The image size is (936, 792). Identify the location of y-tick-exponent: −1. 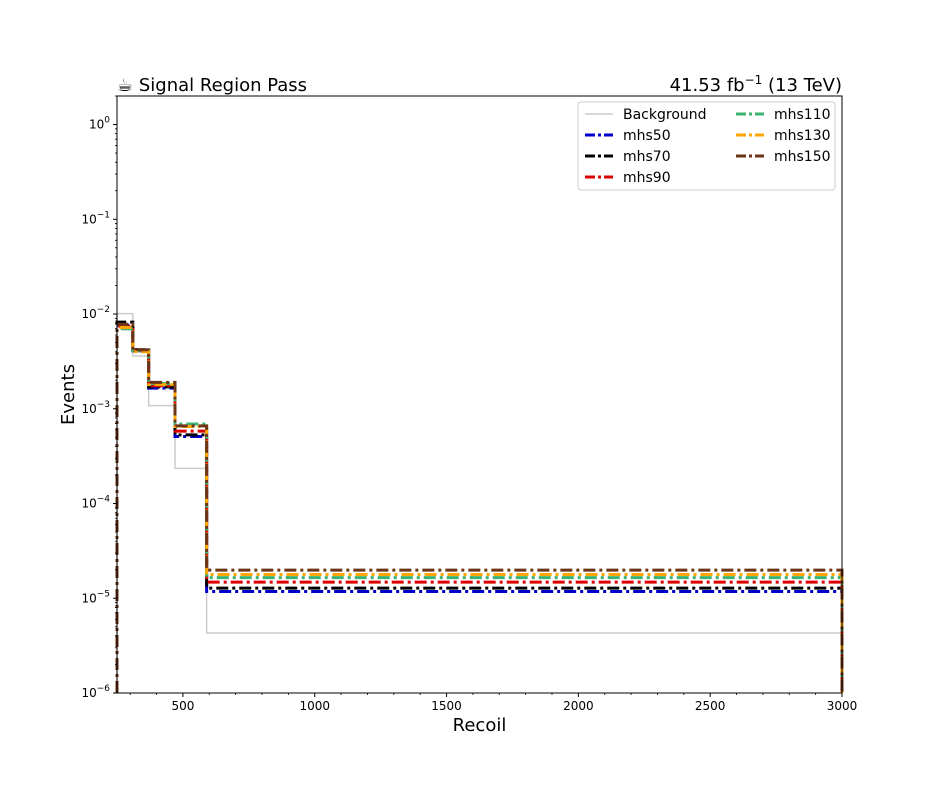
(103, 215).